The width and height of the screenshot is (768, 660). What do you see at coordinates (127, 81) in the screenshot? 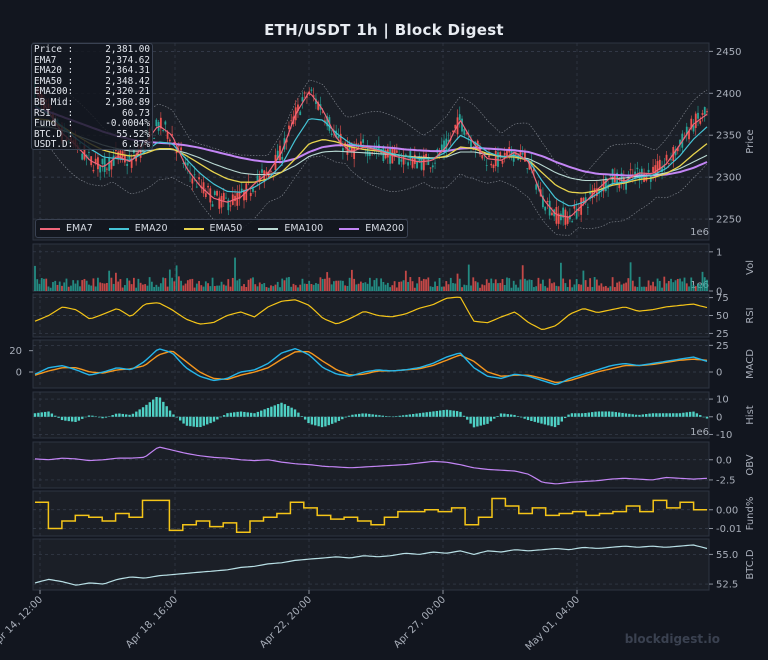
I see `info-value: 2,348.42` at bounding box center [127, 81].